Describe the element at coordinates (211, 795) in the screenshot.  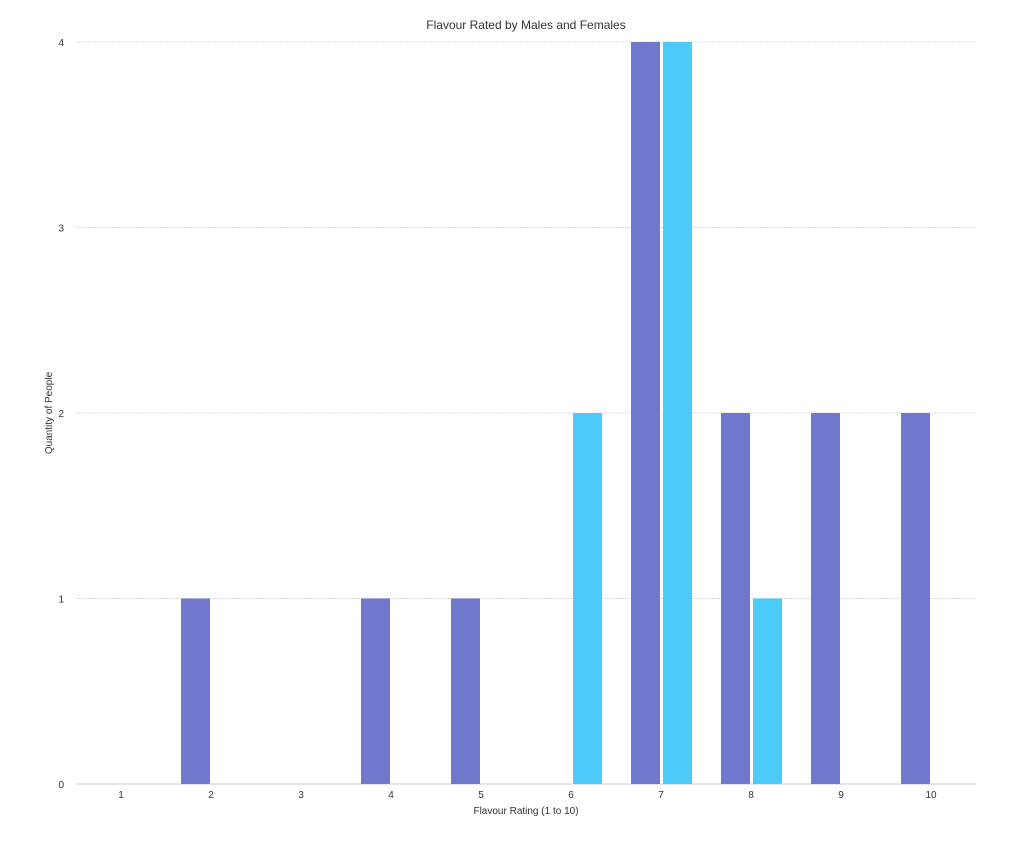
I see `x-tick-label: 2` at that location.